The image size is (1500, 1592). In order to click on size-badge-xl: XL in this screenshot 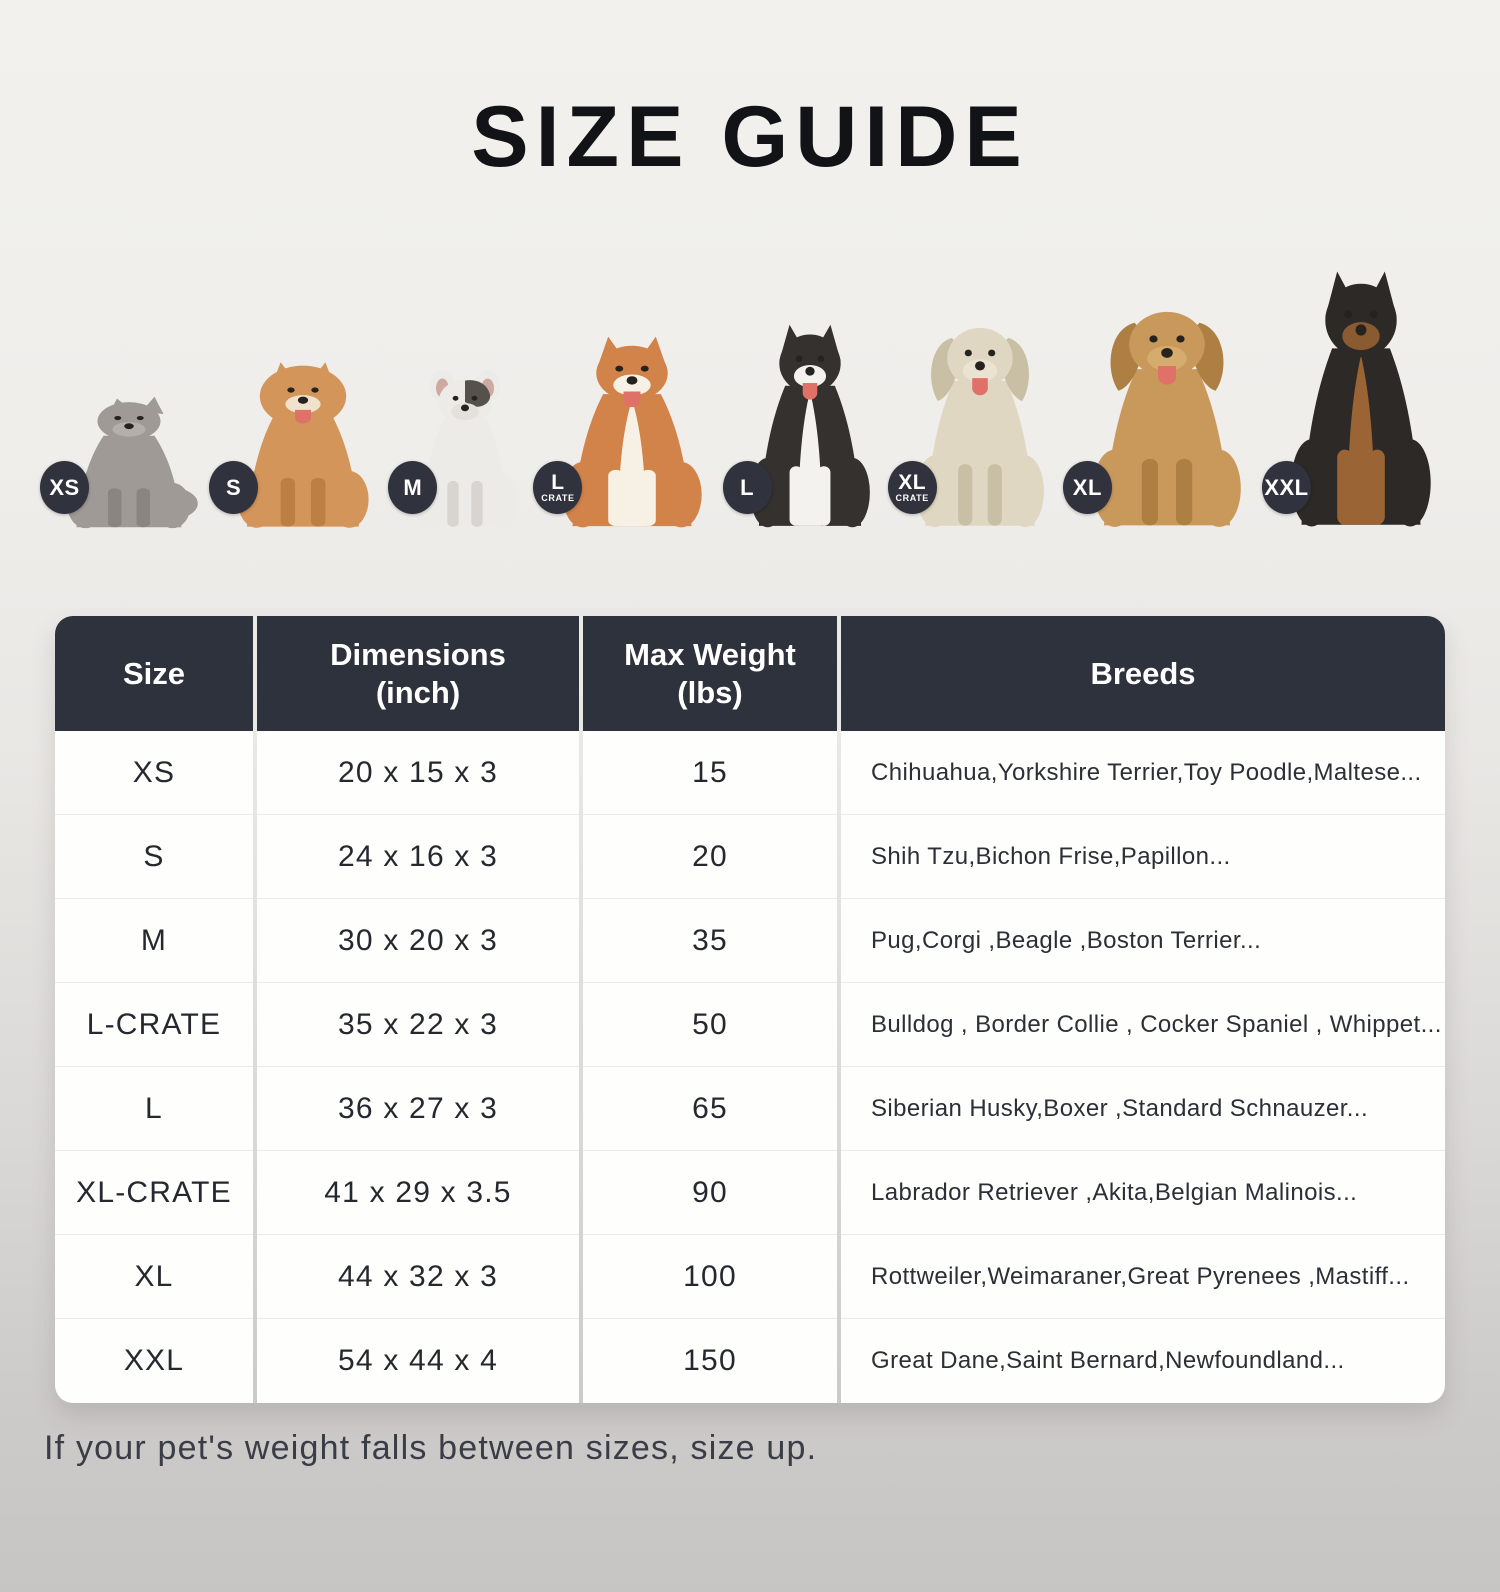, I will do `click(1087, 488)`.